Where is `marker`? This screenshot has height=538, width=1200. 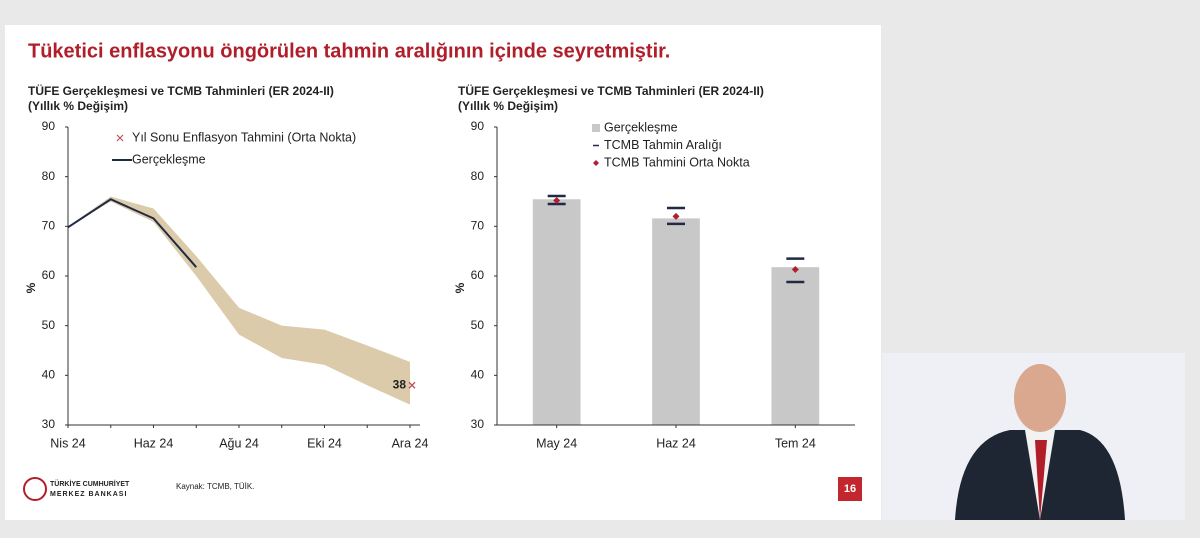 marker is located at coordinates (412, 385).